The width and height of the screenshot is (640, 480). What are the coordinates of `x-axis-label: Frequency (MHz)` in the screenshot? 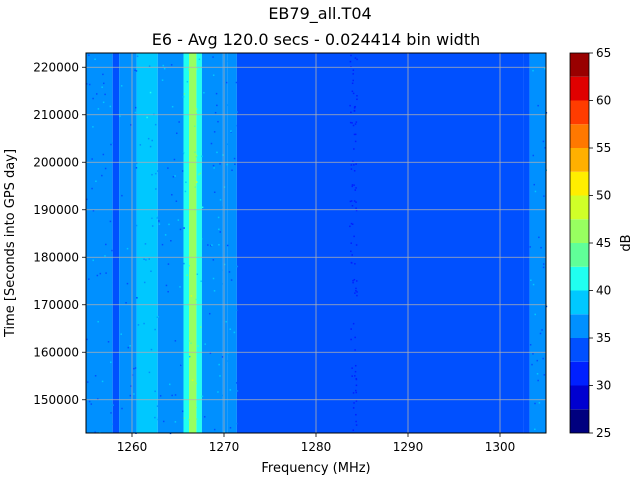 It's located at (315, 468).